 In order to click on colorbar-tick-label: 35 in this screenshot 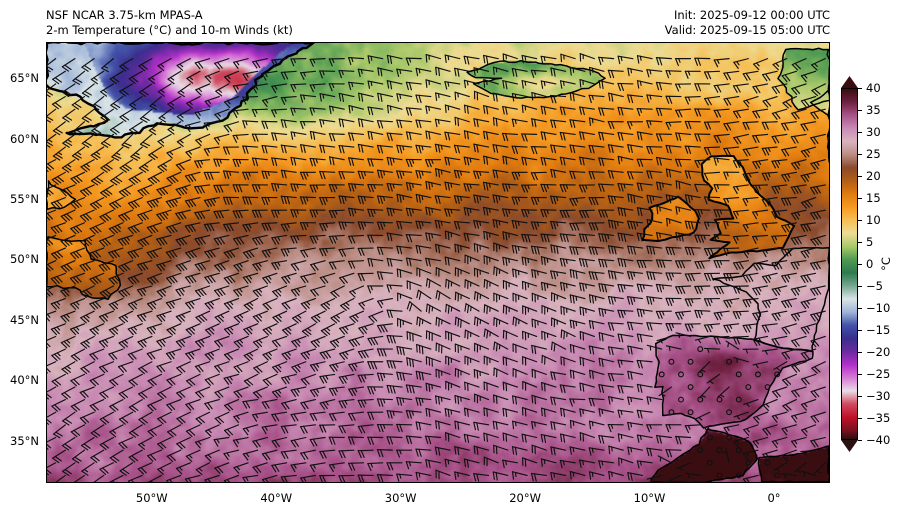, I will do `click(873, 110)`.